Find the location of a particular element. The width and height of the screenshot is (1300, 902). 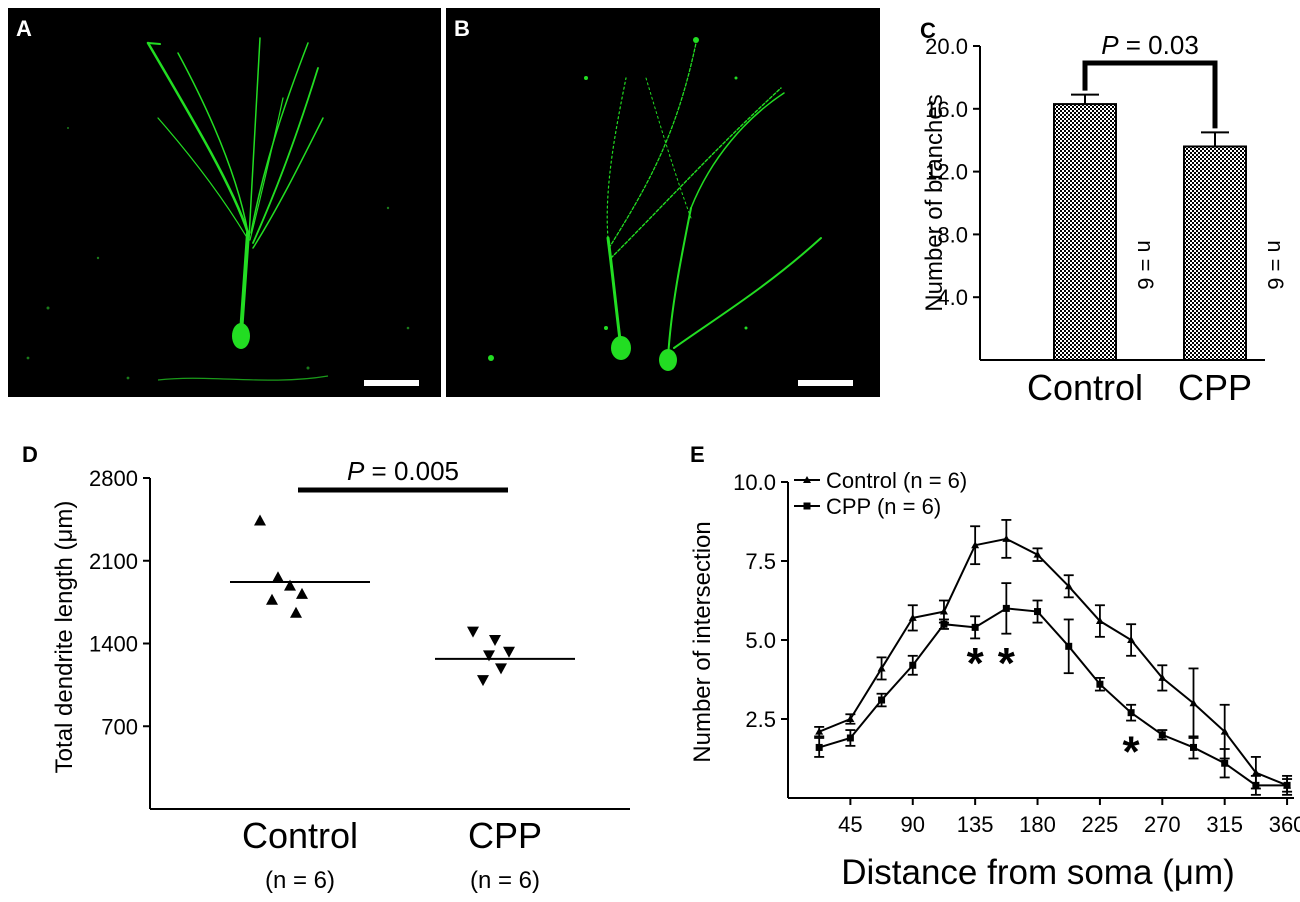

x-tick-label: 315 is located at coordinates (1224, 824).